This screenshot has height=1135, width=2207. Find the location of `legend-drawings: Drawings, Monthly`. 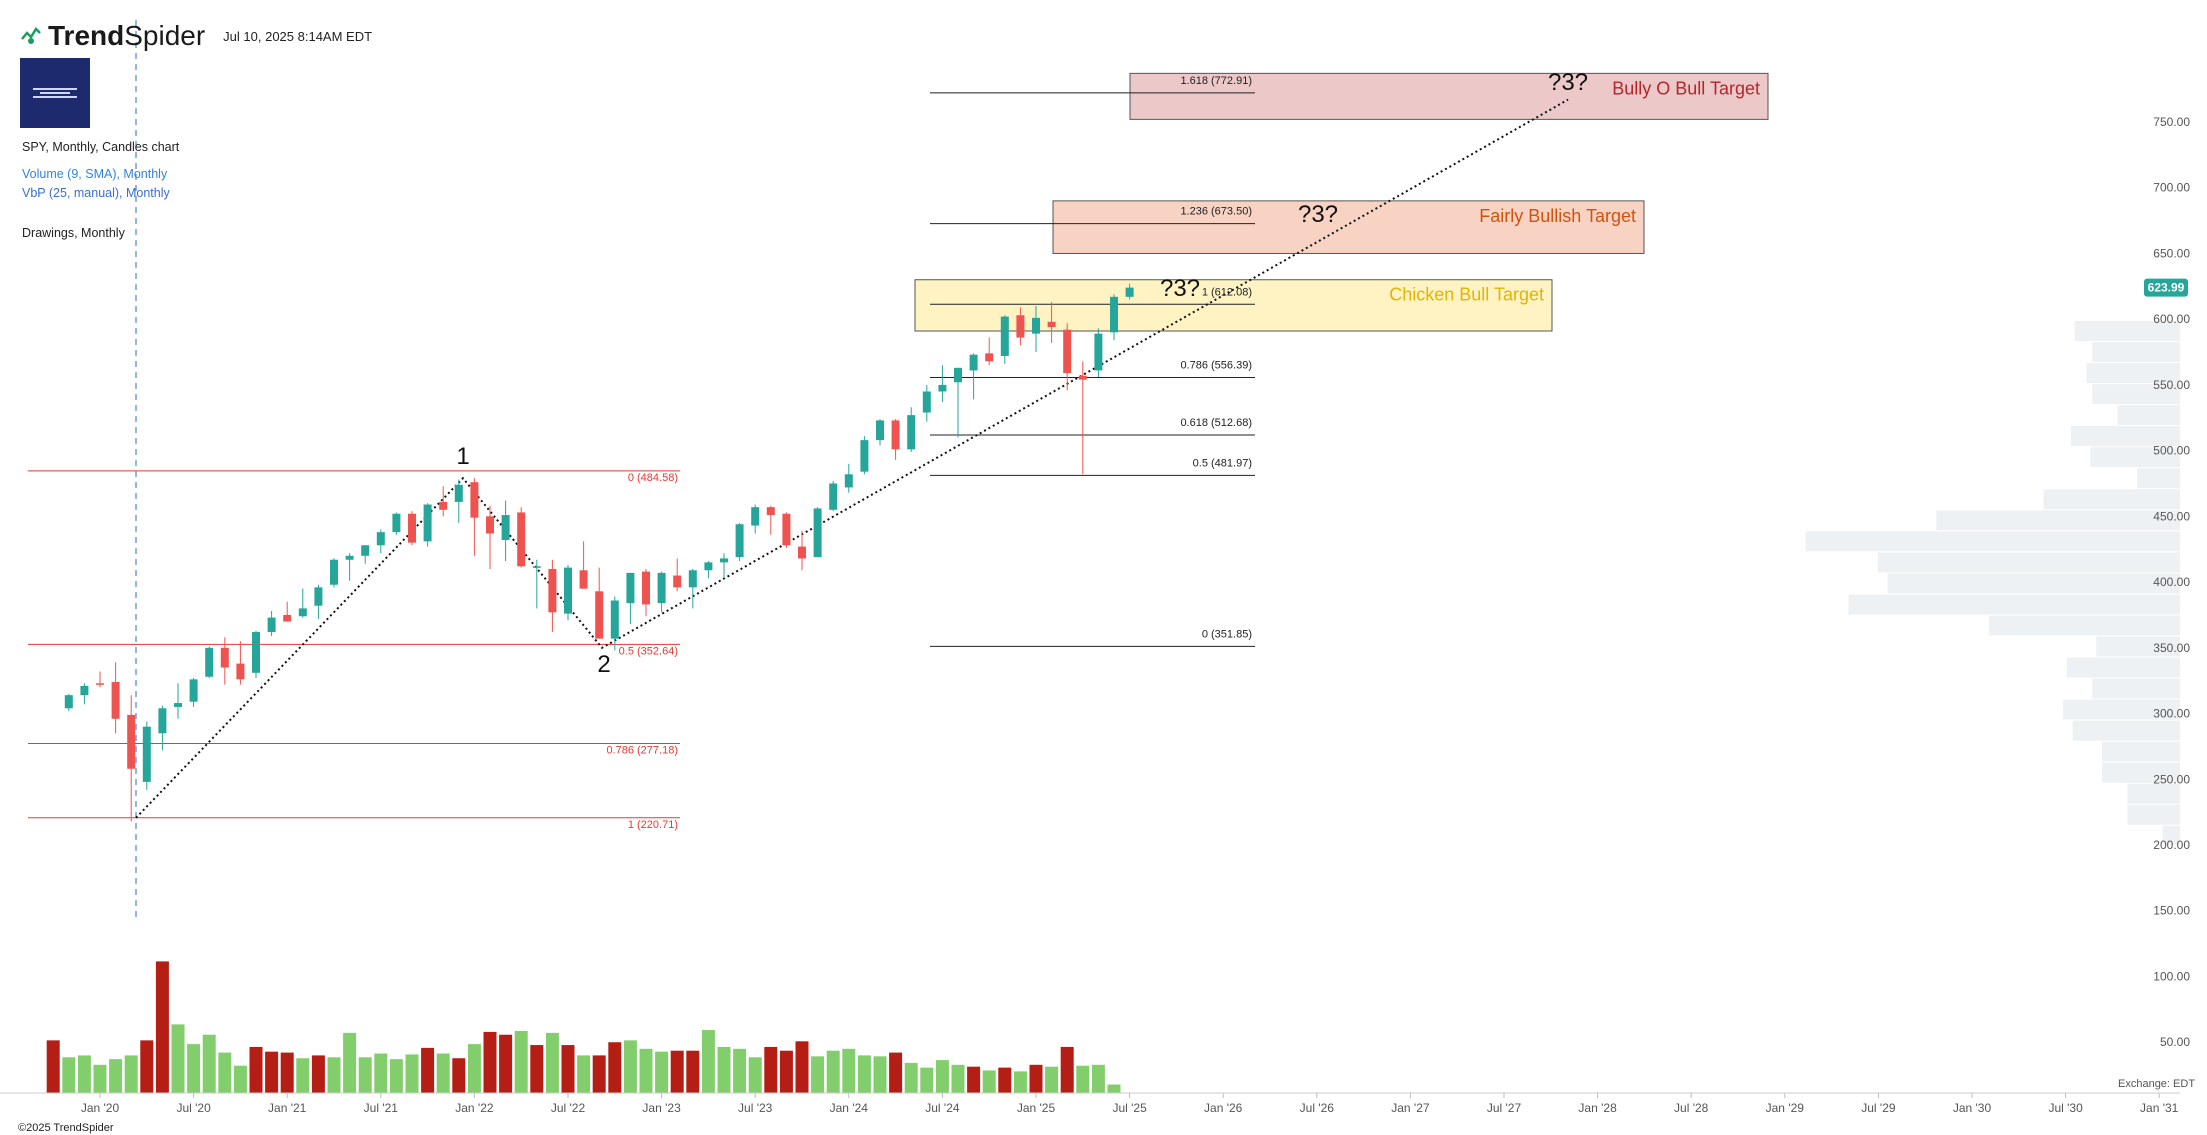

legend-drawings: Drawings, Monthly is located at coordinates (73, 233).